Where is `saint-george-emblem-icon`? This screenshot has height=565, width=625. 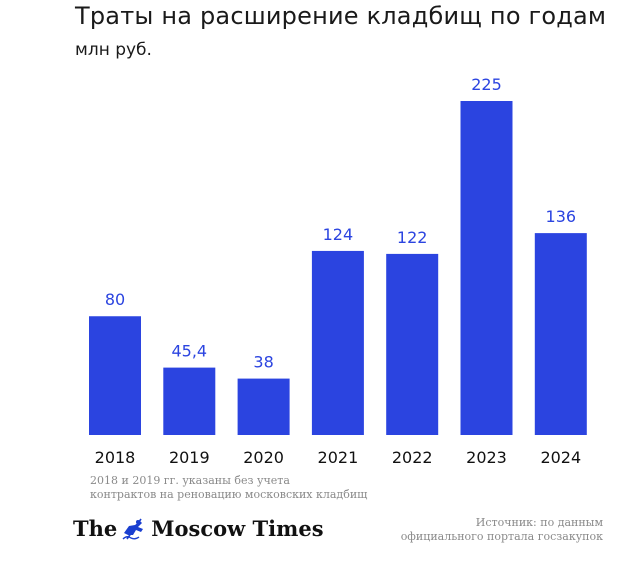 saint-george-emblem-icon is located at coordinates (133, 529).